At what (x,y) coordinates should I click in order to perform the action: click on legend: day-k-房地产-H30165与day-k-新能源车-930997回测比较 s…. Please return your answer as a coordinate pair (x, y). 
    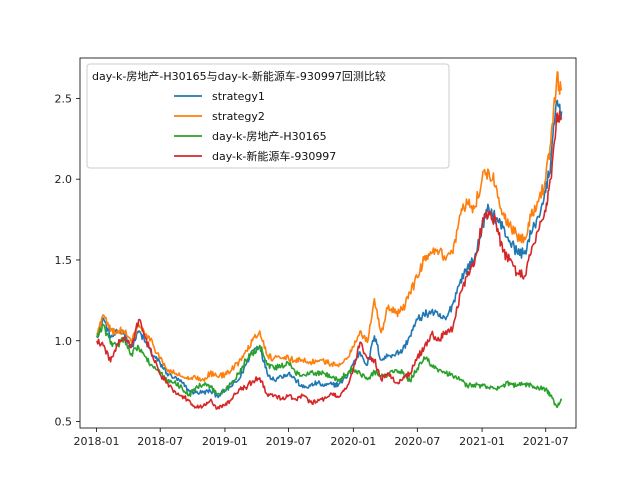
    Looking at the image, I should click on (268, 116).